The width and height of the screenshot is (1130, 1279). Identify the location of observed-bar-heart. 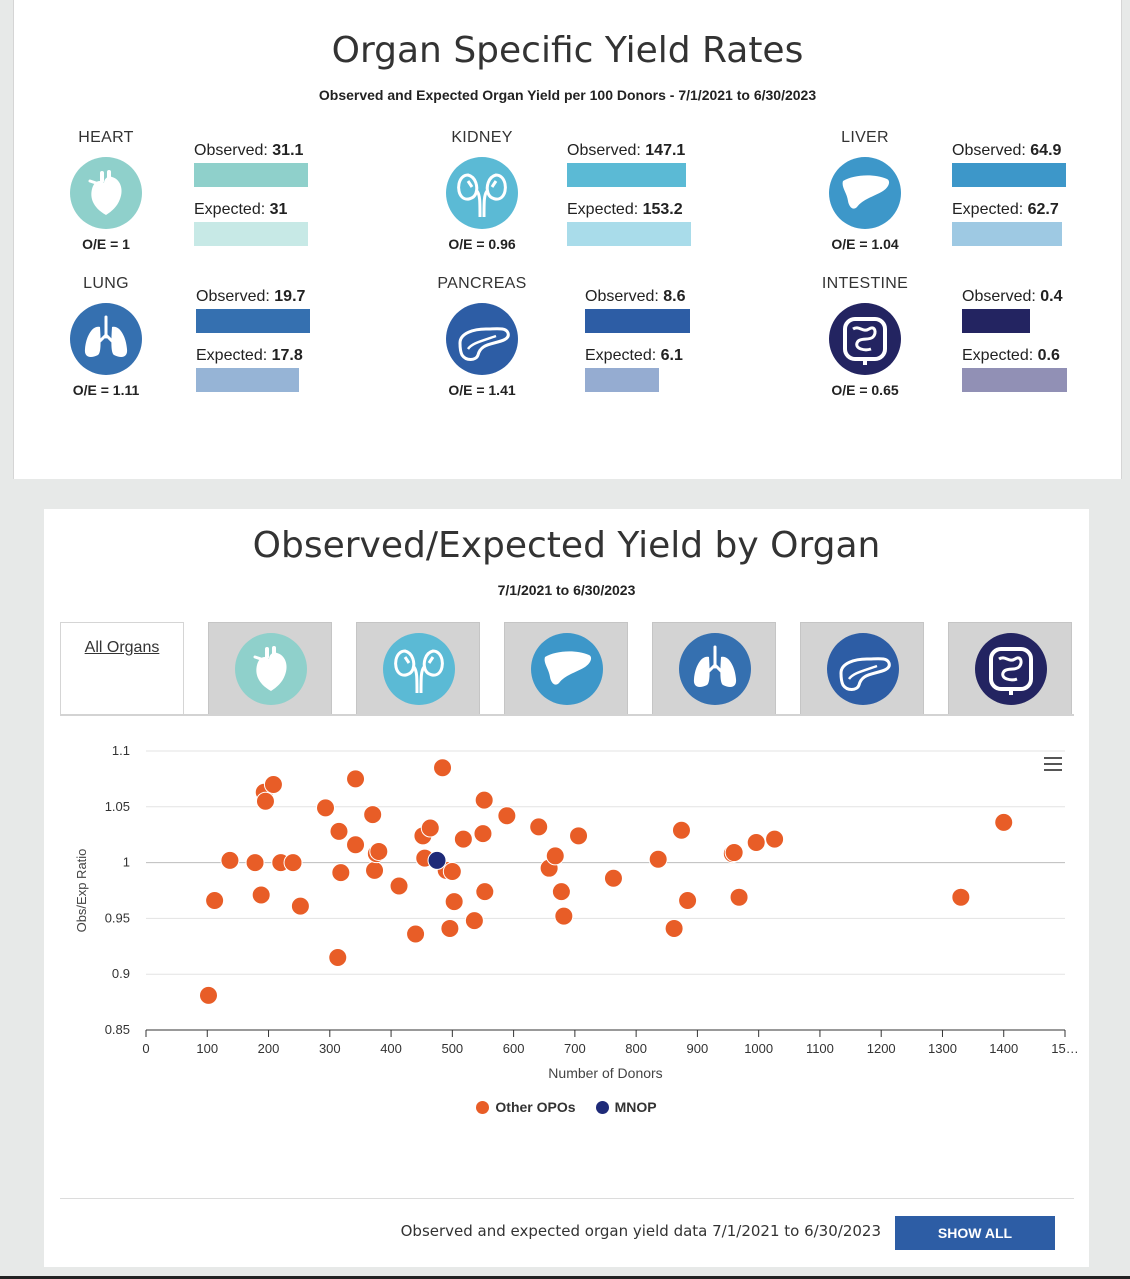
(251, 175).